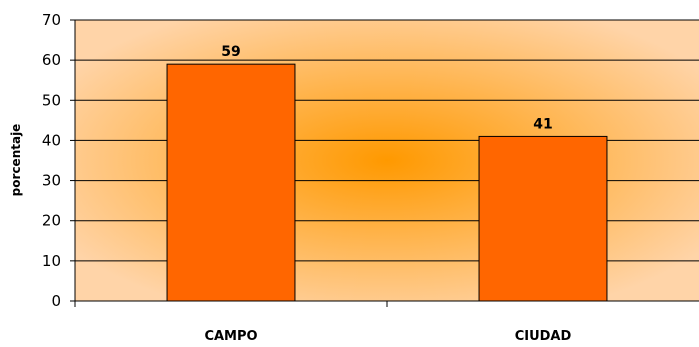 This screenshot has width=699, height=347. Describe the element at coordinates (58, 160) in the screenshot. I see `y-axis-ticks: 0 10 20 30 40 50 60 70` at that location.